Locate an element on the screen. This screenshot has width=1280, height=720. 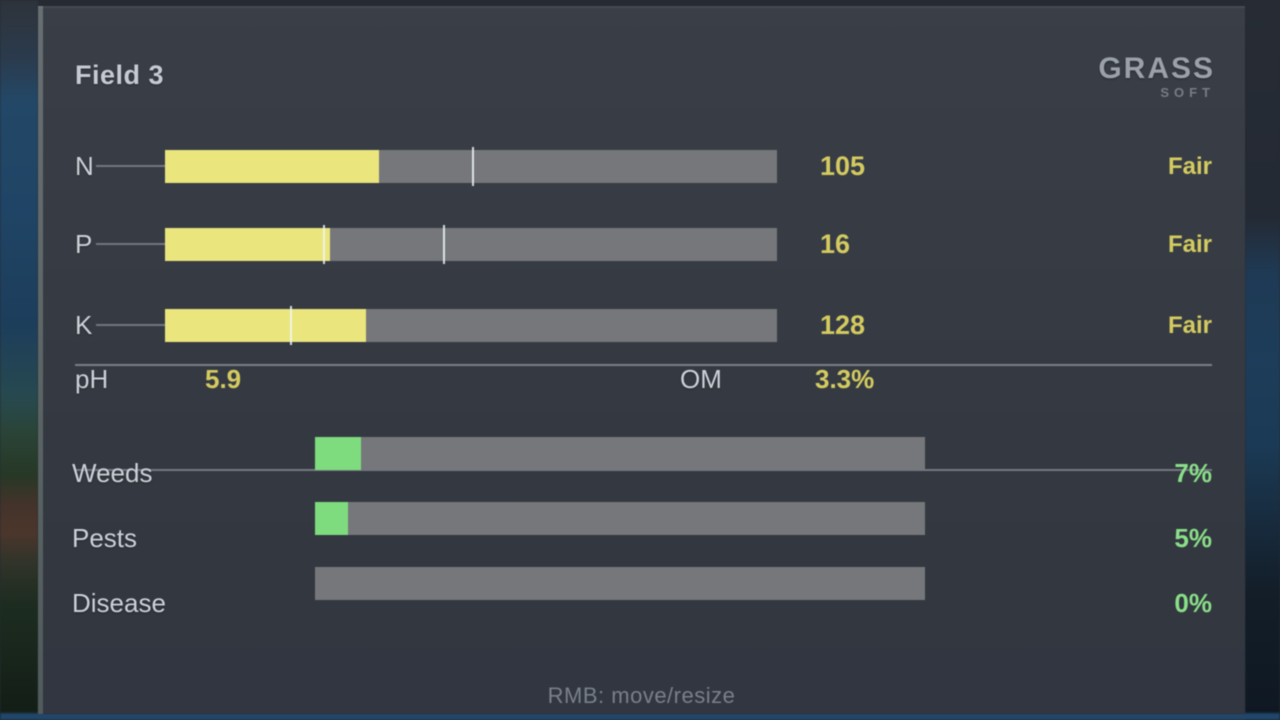
grass-logo: GRASS SOFT is located at coordinates (1156, 76).